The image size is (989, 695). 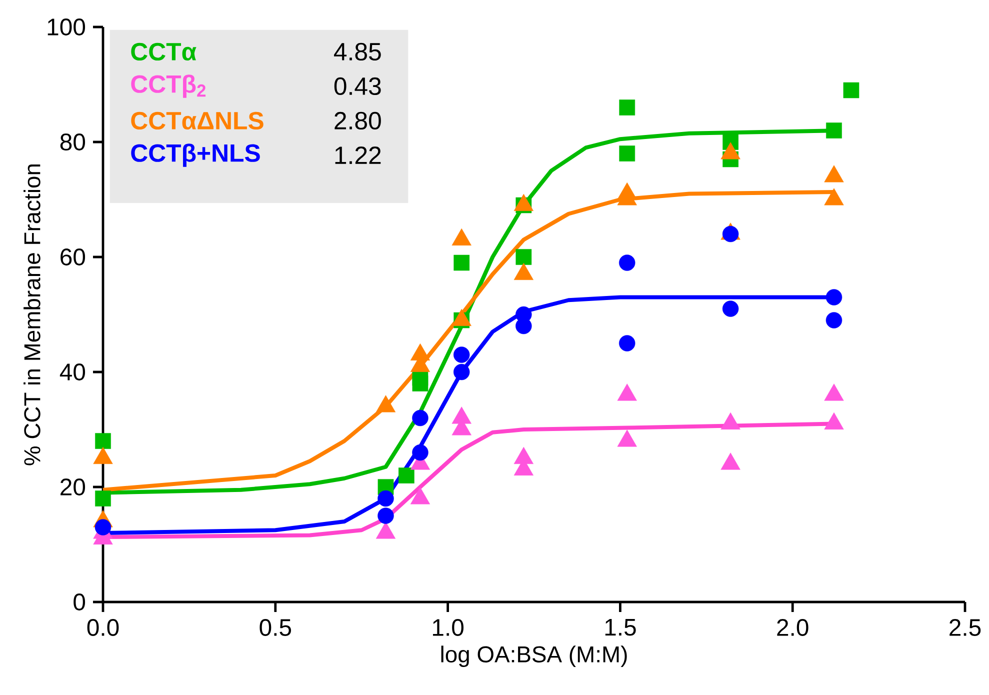 I want to click on x-tick-label: 1.5, so click(x=620, y=627).